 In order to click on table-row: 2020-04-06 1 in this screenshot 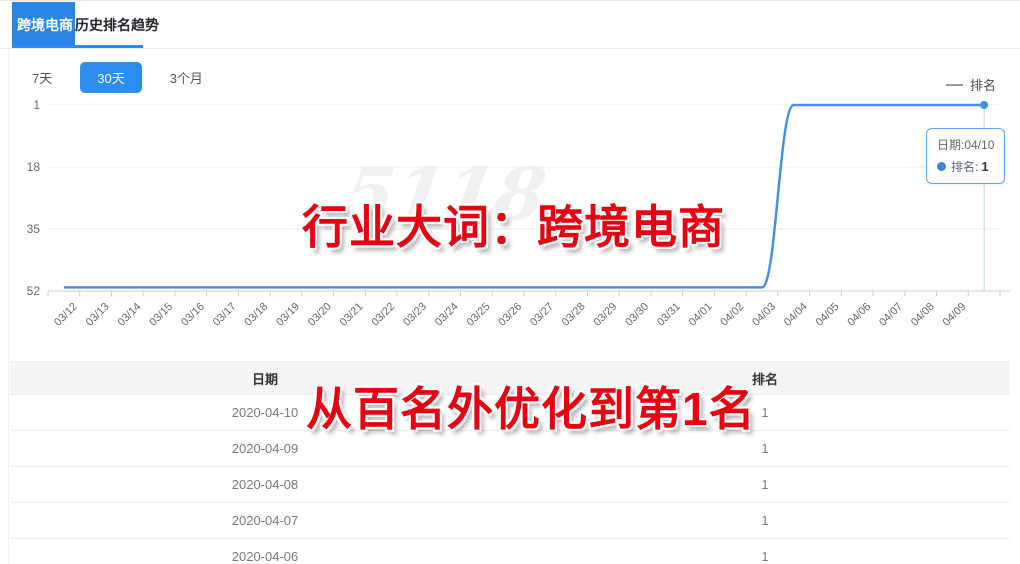, I will do `click(510, 551)`.